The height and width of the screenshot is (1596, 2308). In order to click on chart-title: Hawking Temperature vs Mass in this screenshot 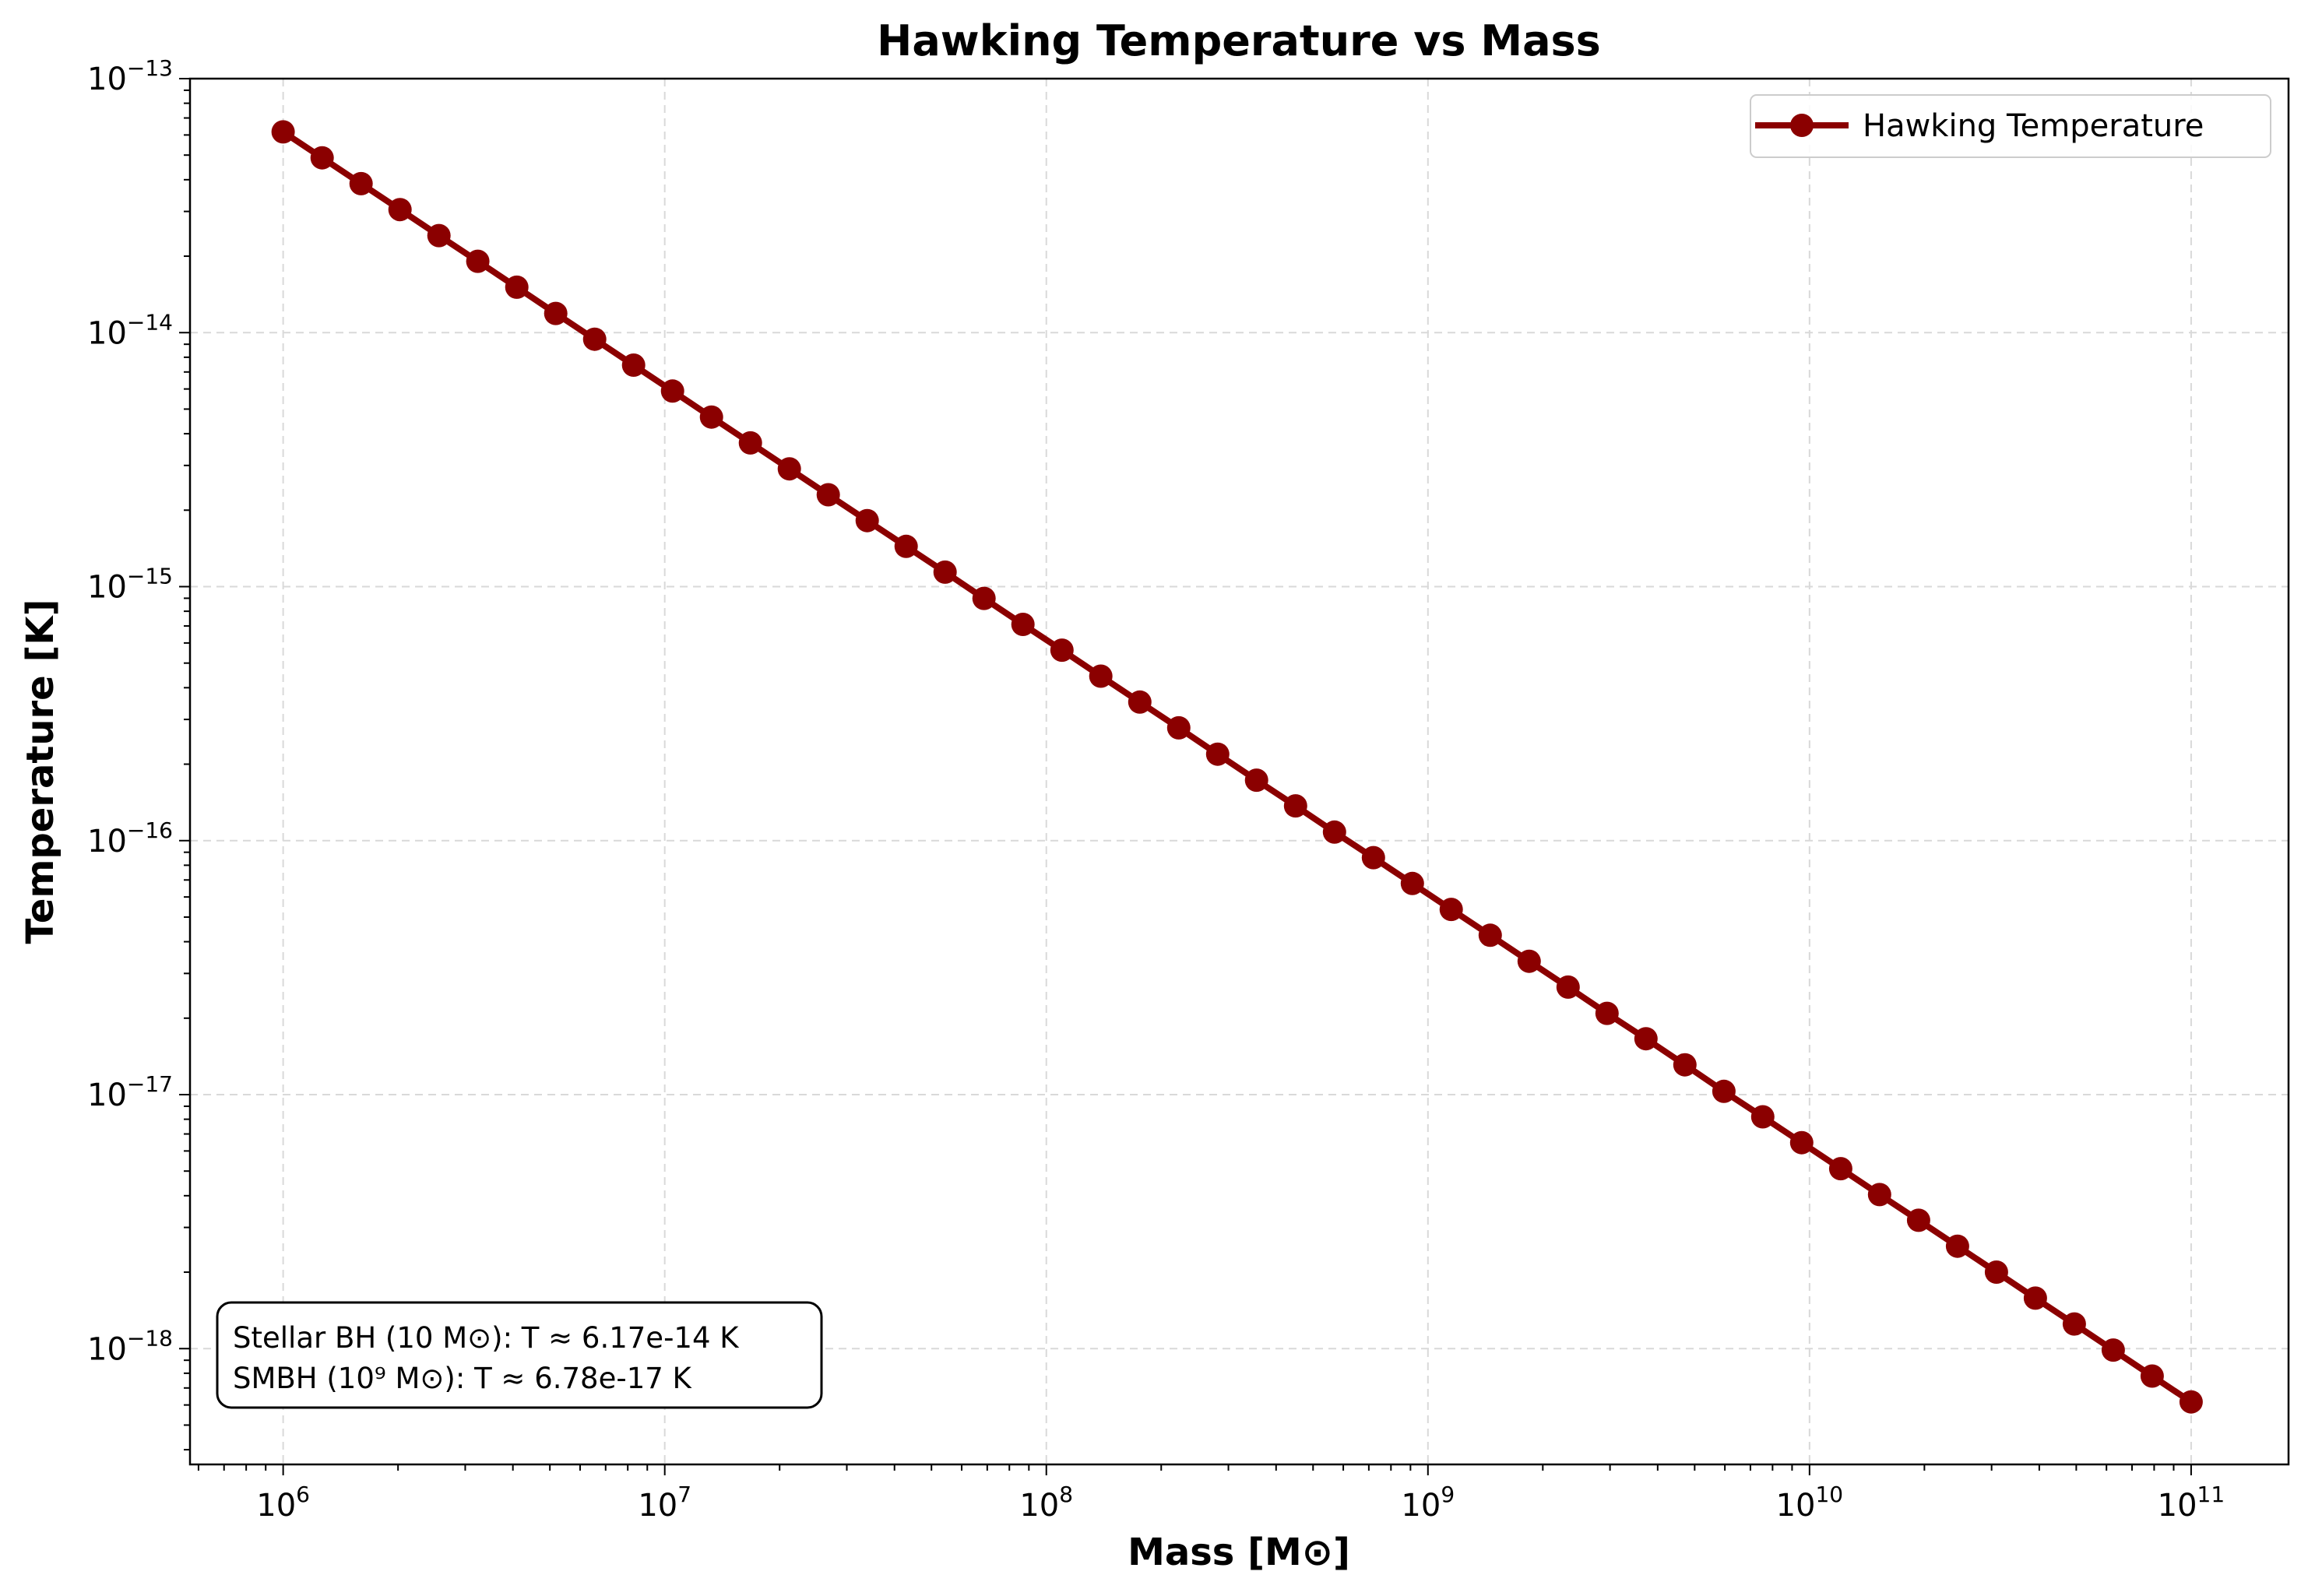, I will do `click(1239, 40)`.